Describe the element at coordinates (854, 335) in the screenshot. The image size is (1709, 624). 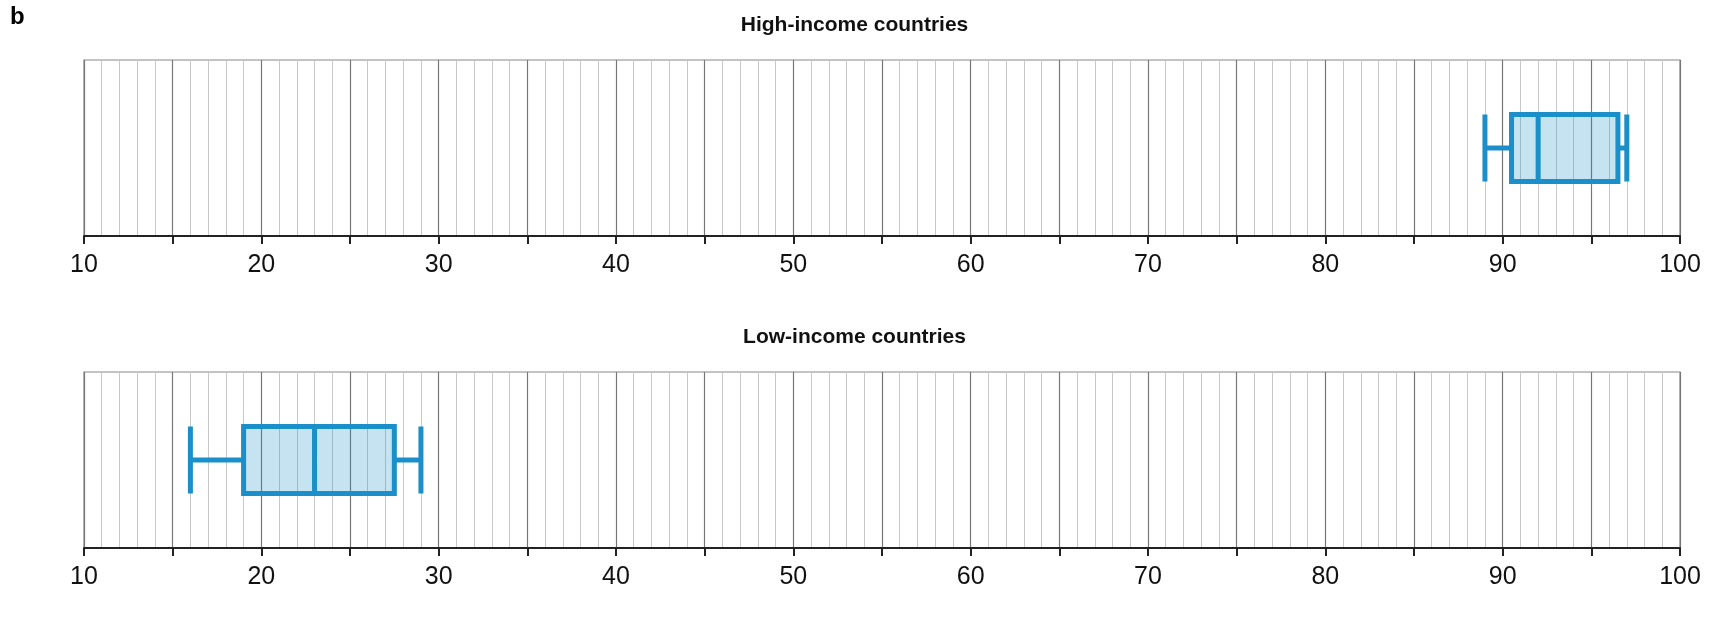
I see `chart-title: Low-income countries` at that location.